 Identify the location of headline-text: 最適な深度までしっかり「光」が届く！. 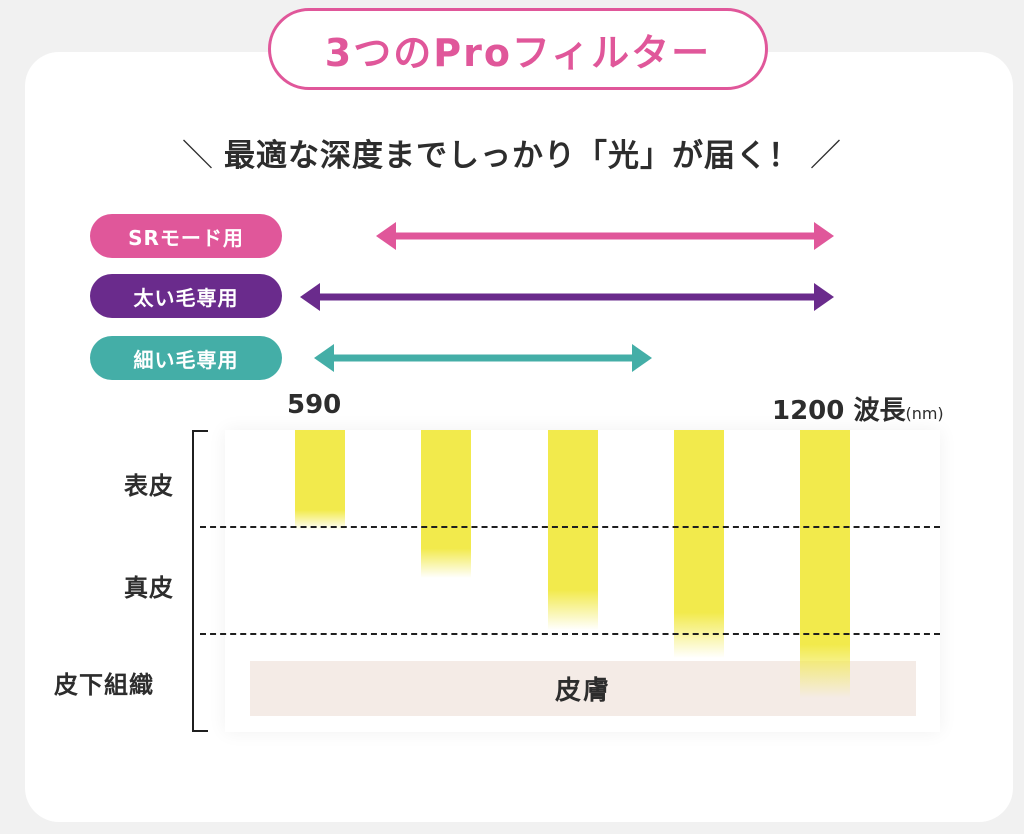
(512, 156).